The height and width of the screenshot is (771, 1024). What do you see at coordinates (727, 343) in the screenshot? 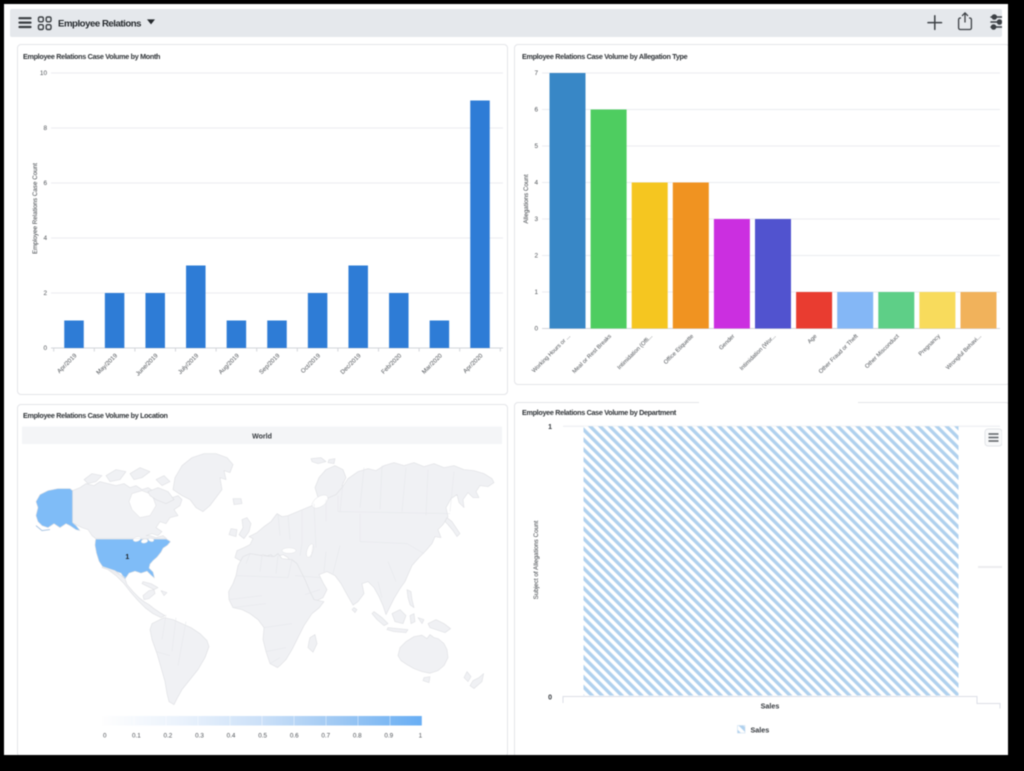
I see `svg-text: Gender` at bounding box center [727, 343].